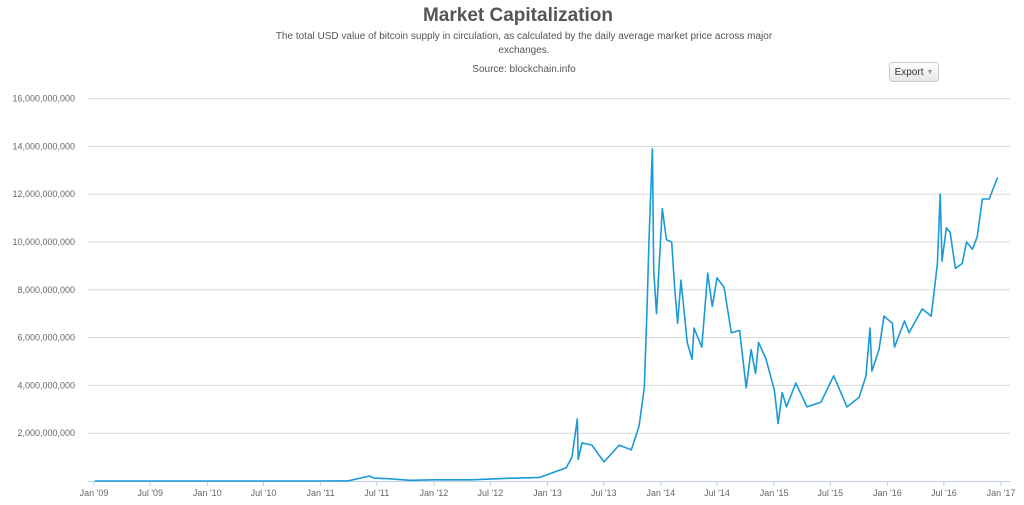  Describe the element at coordinates (43, 242) in the screenshot. I see `y-tick-label: 10,000,000,000` at that location.